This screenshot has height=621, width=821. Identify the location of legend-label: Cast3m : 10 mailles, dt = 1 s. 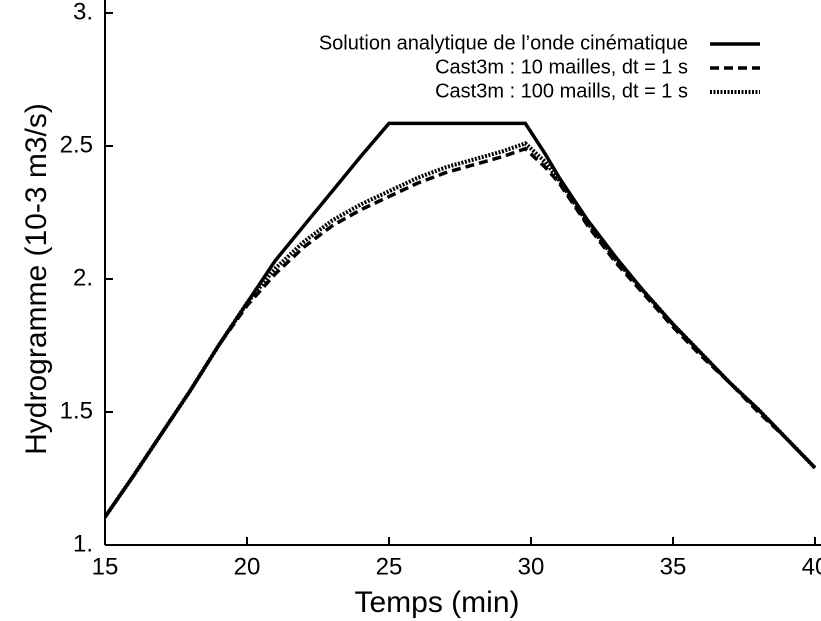
(561, 67).